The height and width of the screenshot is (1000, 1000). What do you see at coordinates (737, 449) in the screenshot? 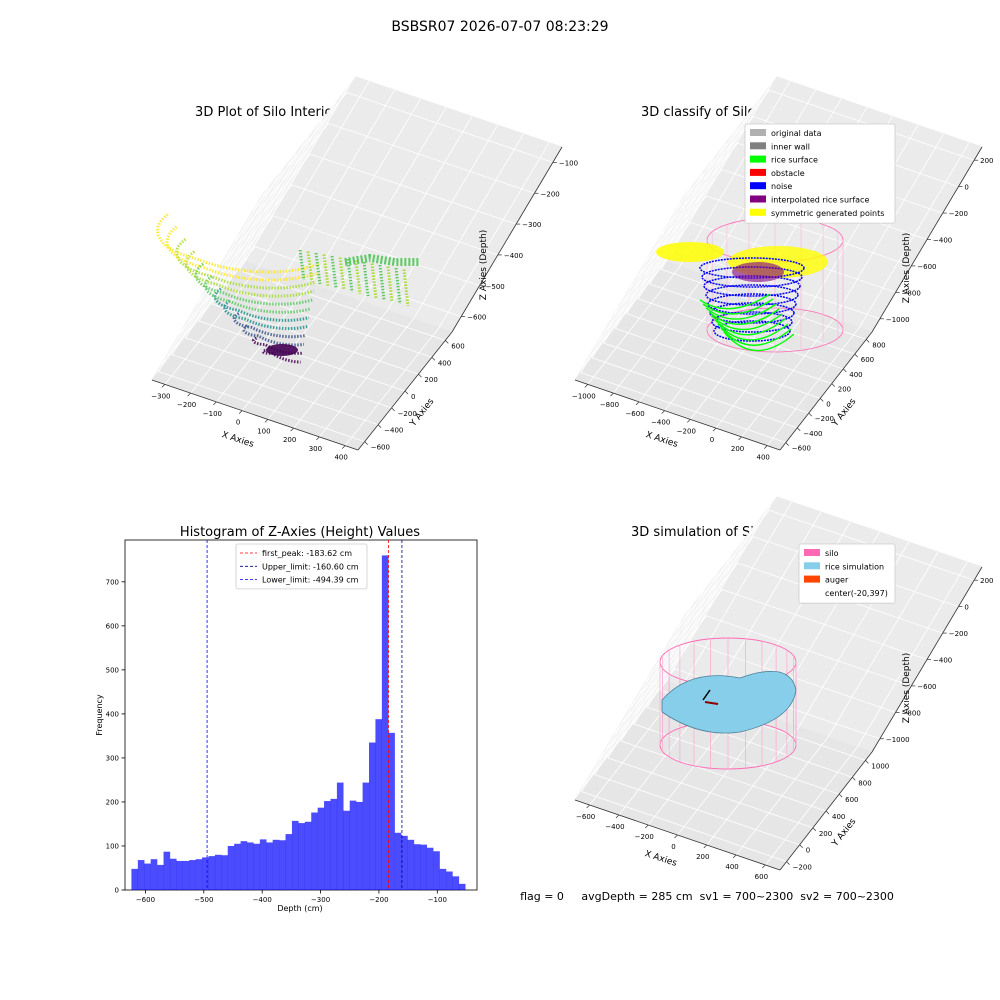
I see `cls-x-tick-label: 200` at bounding box center [737, 449].